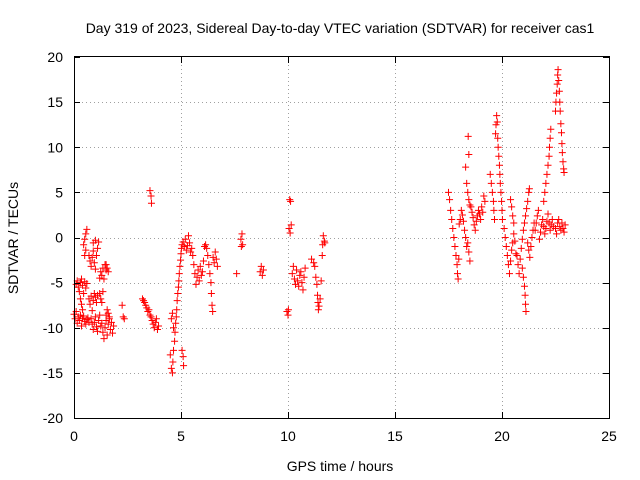  What do you see at coordinates (53, 373) in the screenshot?
I see `y-tick-label: -15` at bounding box center [53, 373].